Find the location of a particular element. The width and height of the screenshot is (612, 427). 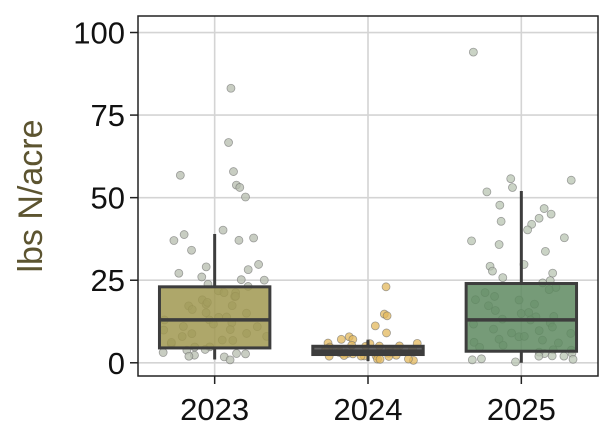

box-2023 is located at coordinates (214, 317).